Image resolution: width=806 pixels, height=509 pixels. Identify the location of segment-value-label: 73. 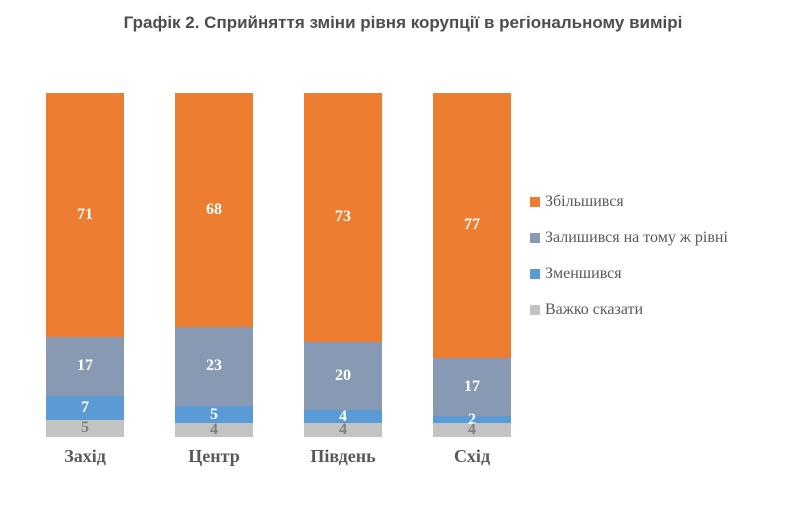
(343, 217).